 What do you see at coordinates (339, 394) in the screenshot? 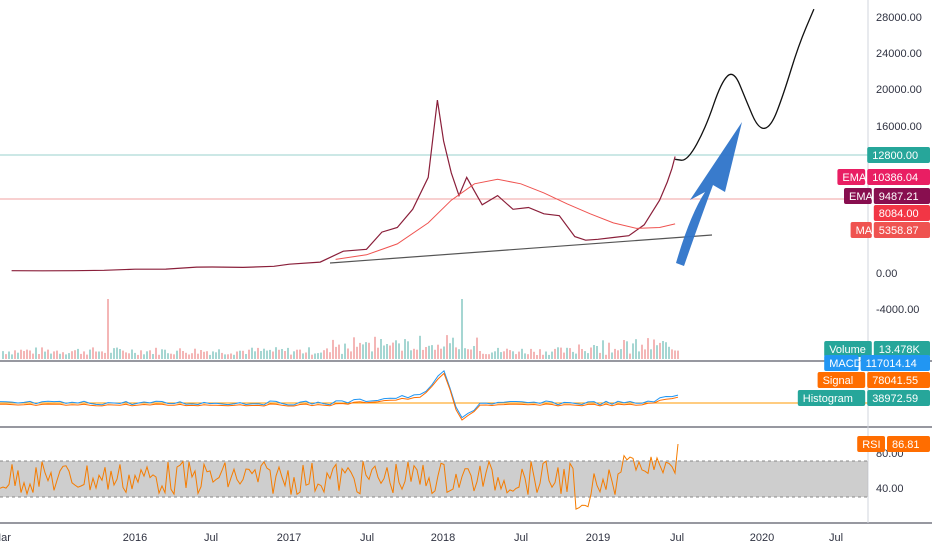
I see `macd-line` at bounding box center [339, 394].